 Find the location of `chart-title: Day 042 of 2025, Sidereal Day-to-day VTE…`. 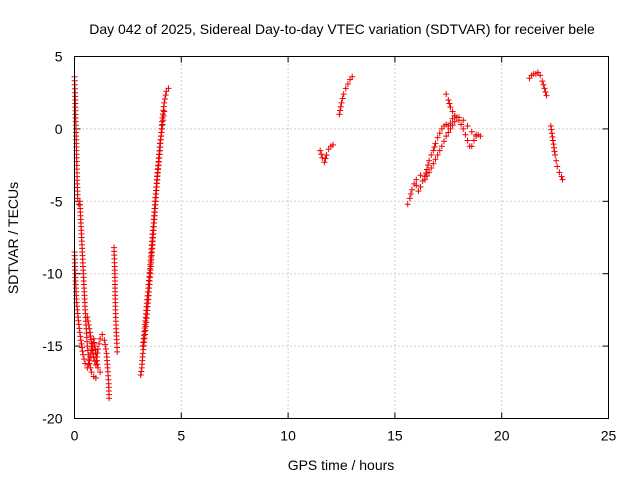

chart-title: Day 042 of 2025, Sidereal Day-to-day VTE… is located at coordinates (342, 29).